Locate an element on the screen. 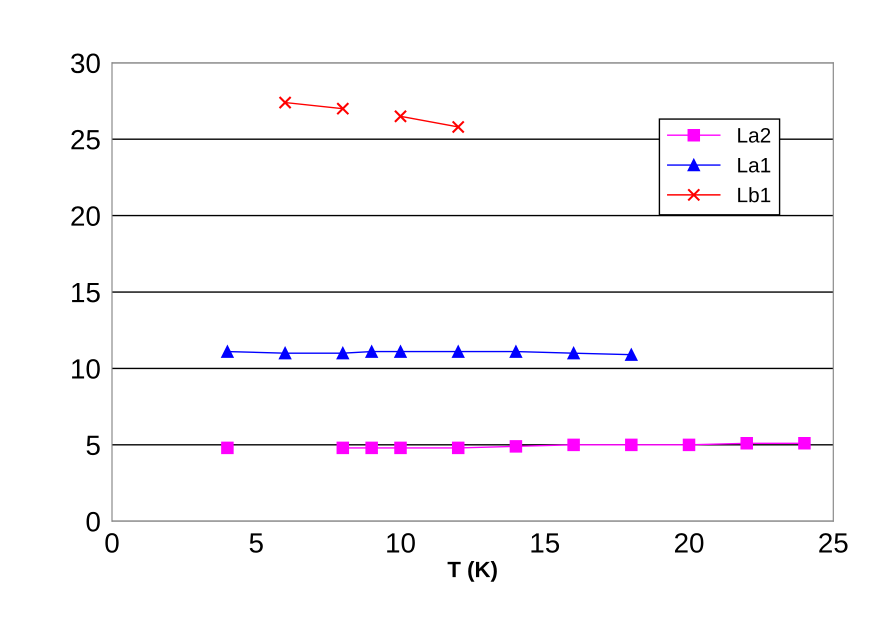 The image size is (896, 628). x-tick-label: 10 is located at coordinates (401, 543).